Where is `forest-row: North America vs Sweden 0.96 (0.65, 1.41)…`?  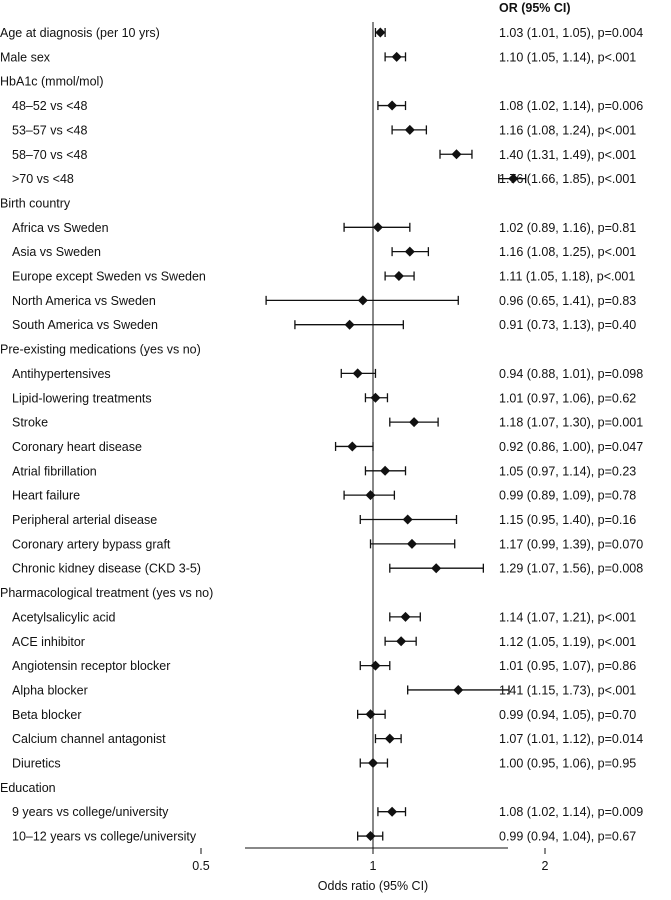
forest-row: North America vs Sweden 0.96 (0.65, 1.41)… is located at coordinates (324, 301).